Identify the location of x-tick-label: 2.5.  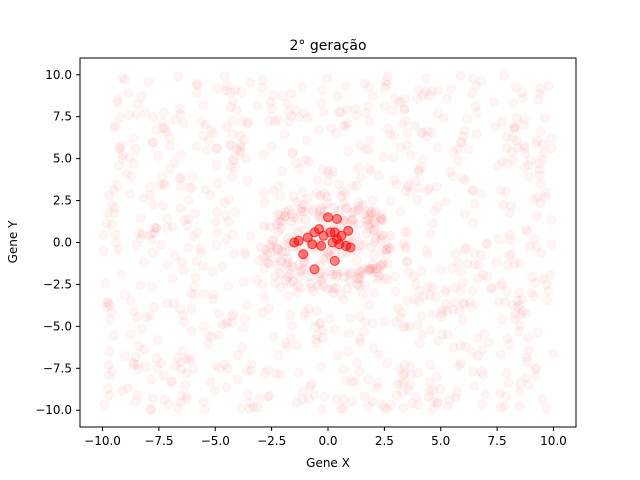
(384, 441).